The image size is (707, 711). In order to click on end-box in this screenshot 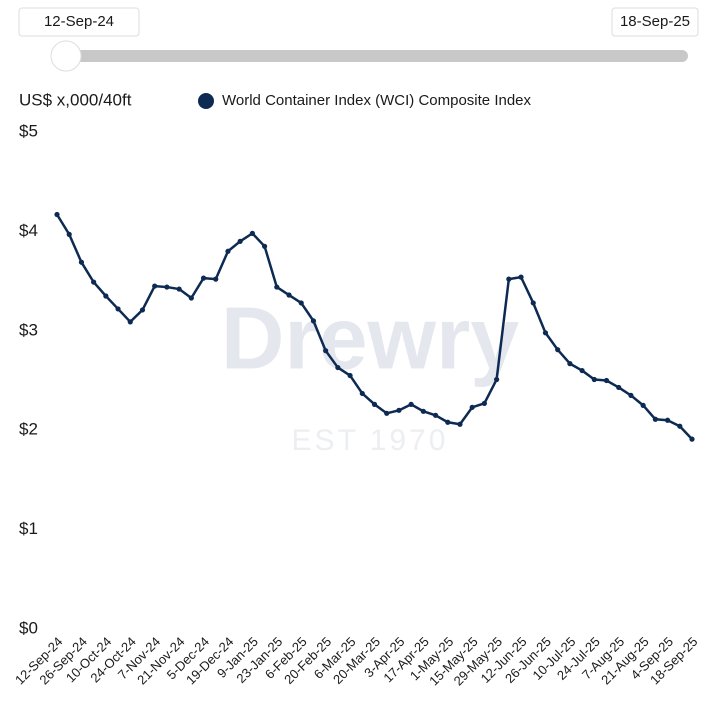, I will do `click(655, 22)`.